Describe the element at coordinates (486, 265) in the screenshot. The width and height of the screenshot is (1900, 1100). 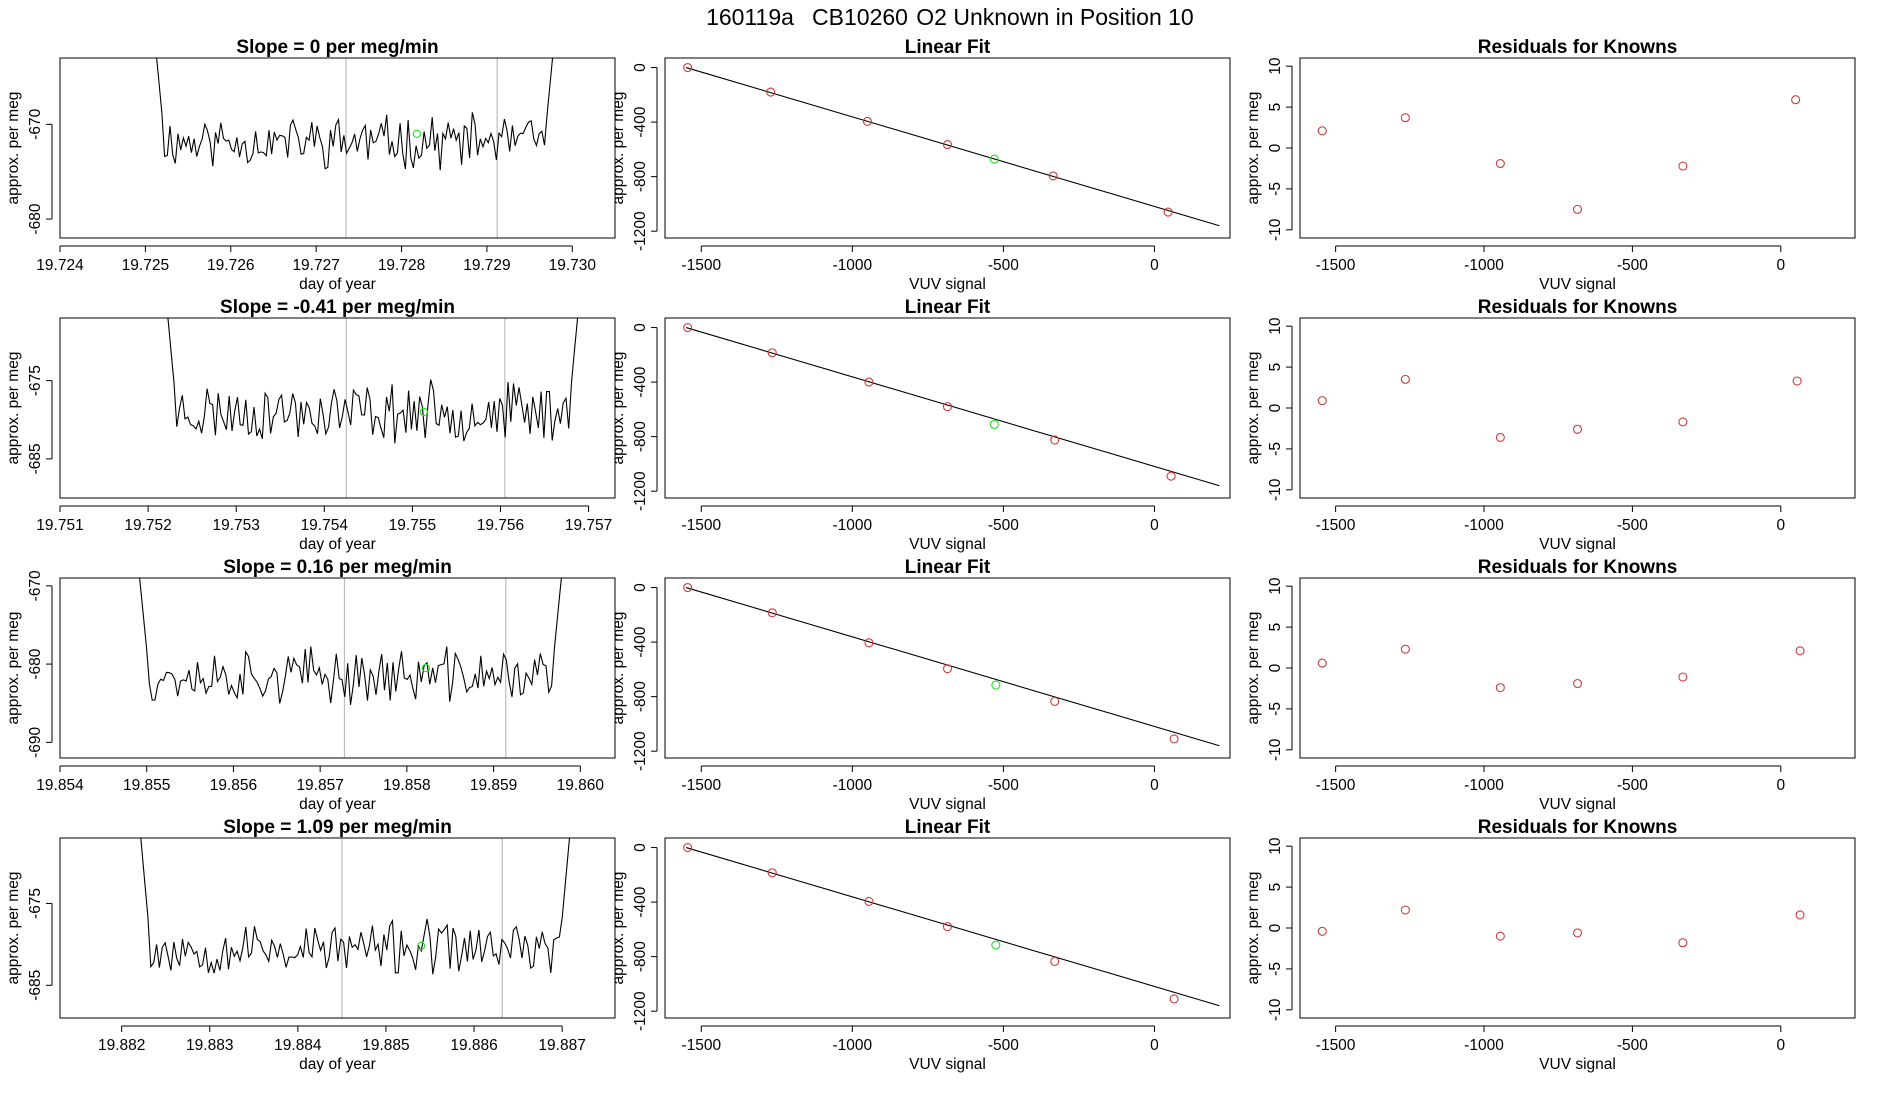
I see `x-tick-label: 19.729` at that location.